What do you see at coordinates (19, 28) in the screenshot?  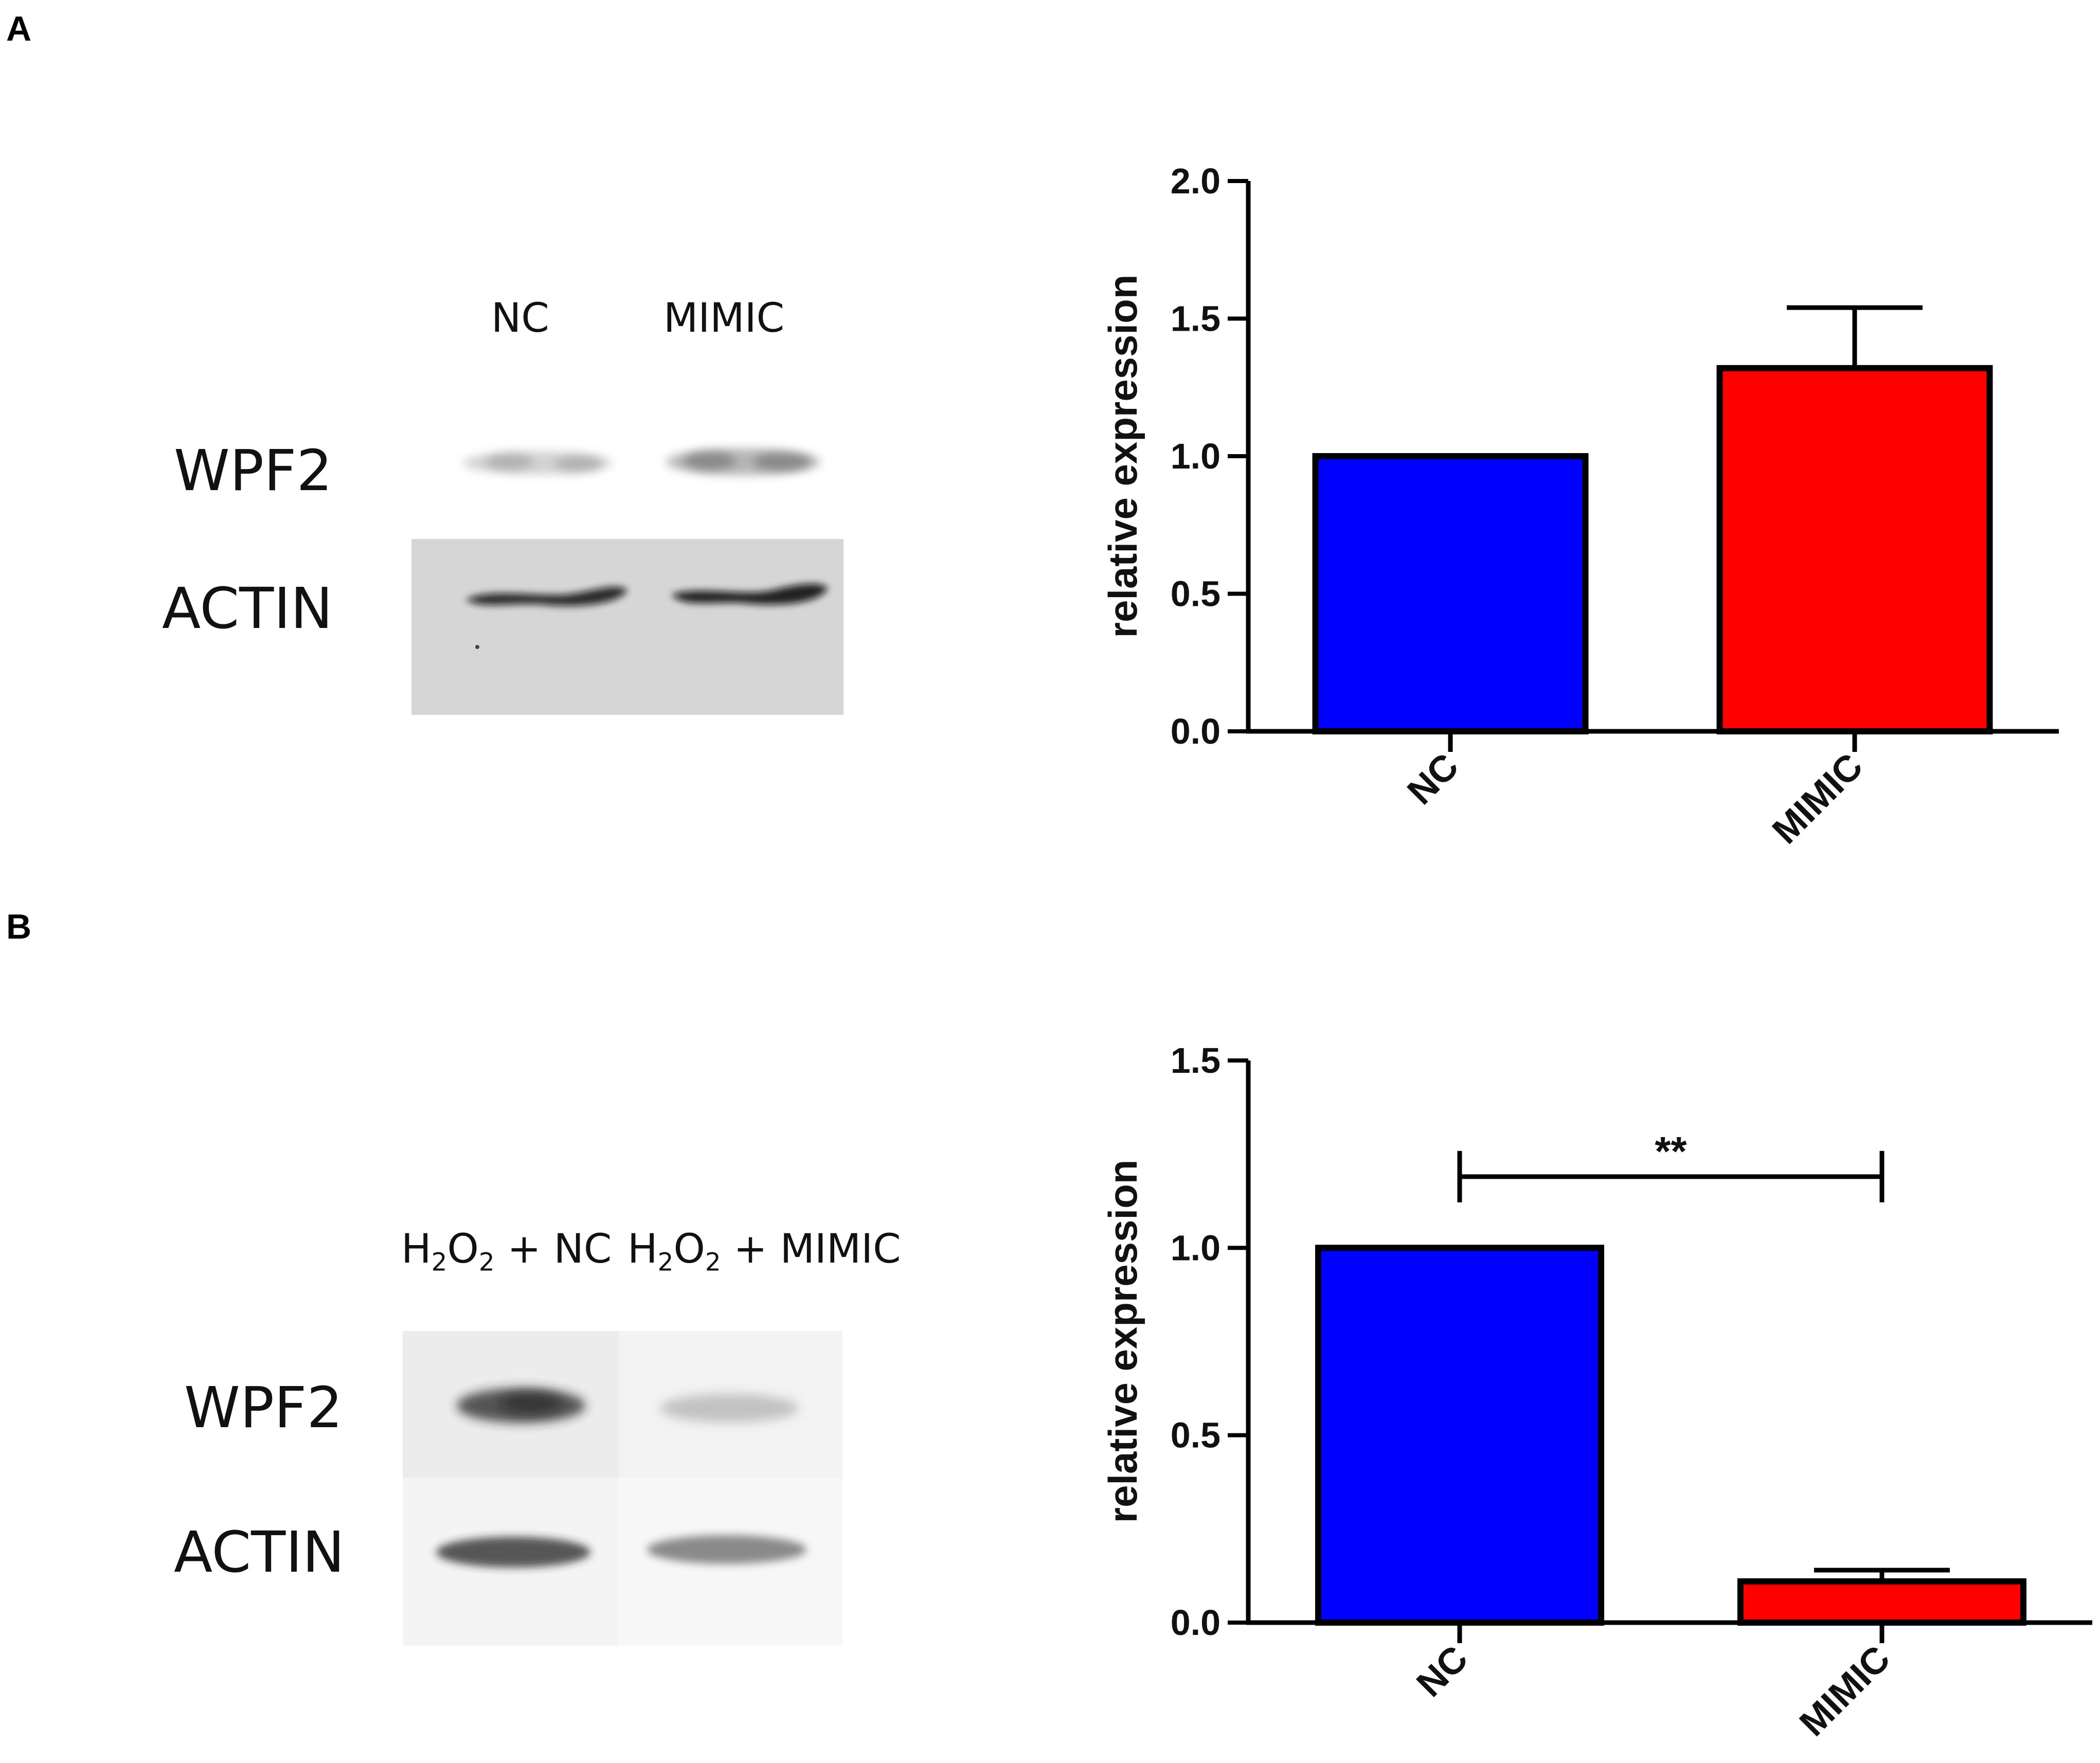 I see `panel-a-letter: A` at bounding box center [19, 28].